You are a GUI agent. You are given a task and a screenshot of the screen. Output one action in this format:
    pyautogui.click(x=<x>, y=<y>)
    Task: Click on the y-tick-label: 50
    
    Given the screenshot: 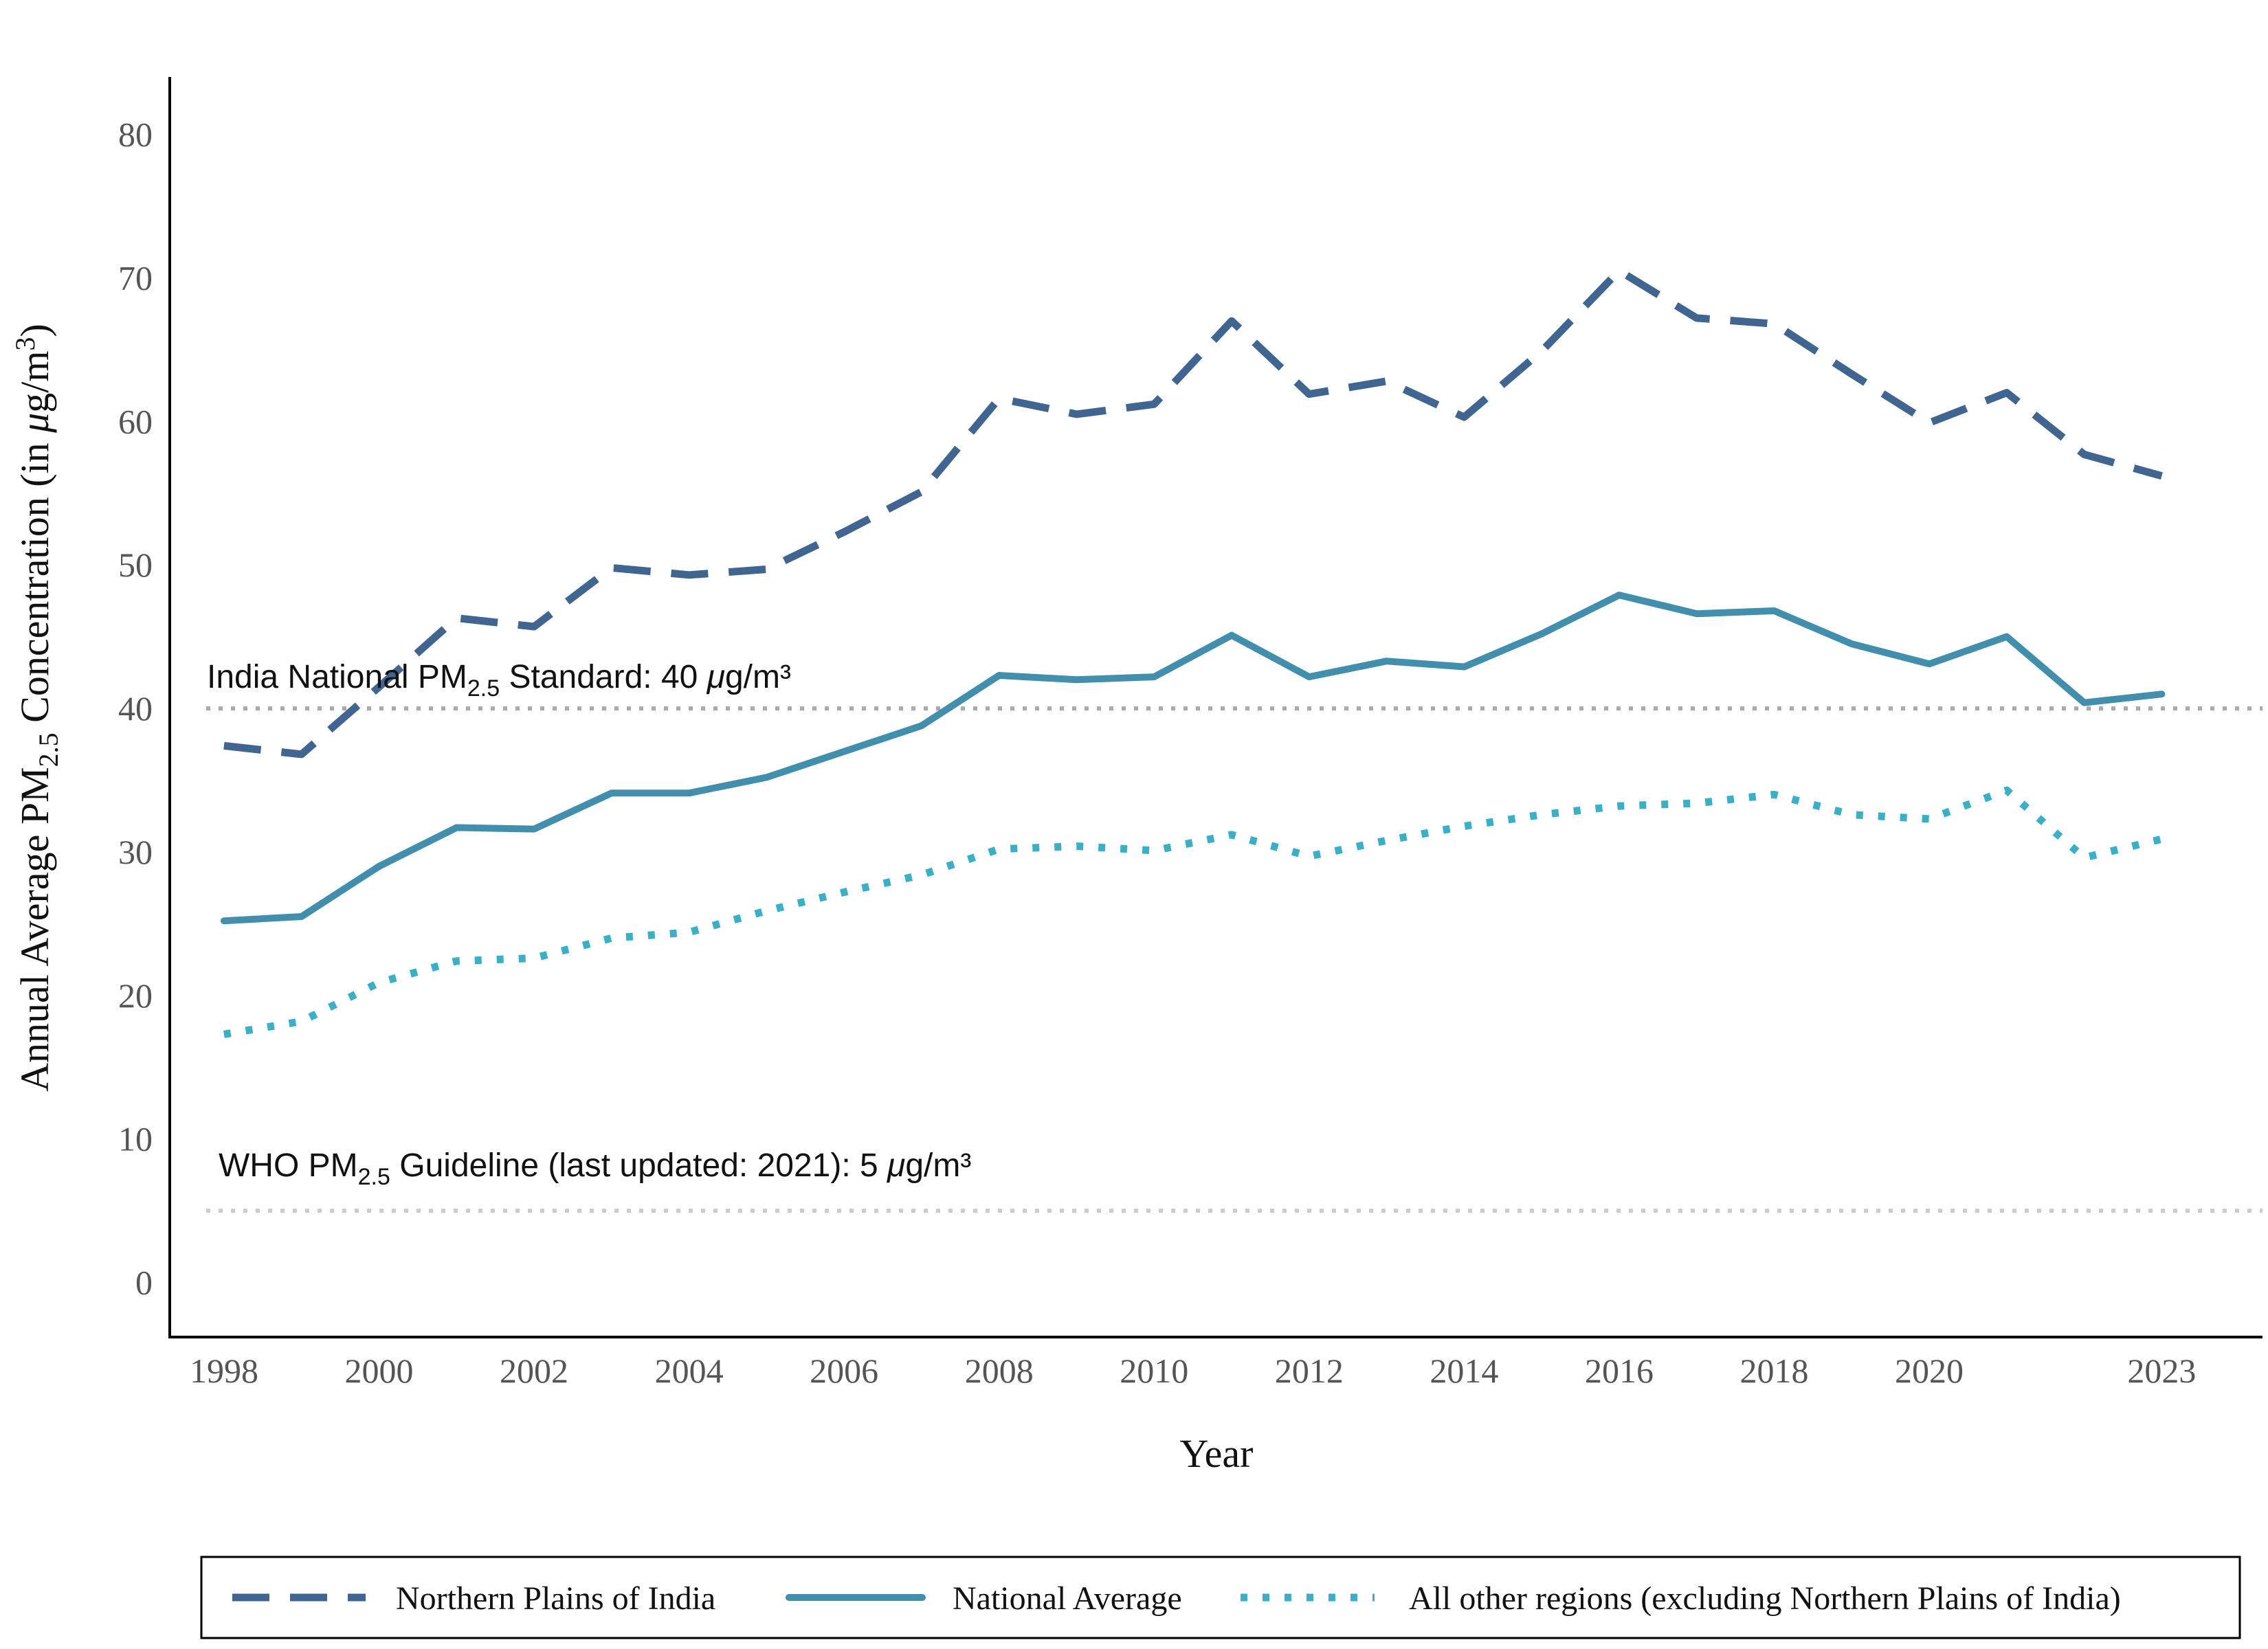 What is the action you would take?
    pyautogui.click(x=135, y=565)
    